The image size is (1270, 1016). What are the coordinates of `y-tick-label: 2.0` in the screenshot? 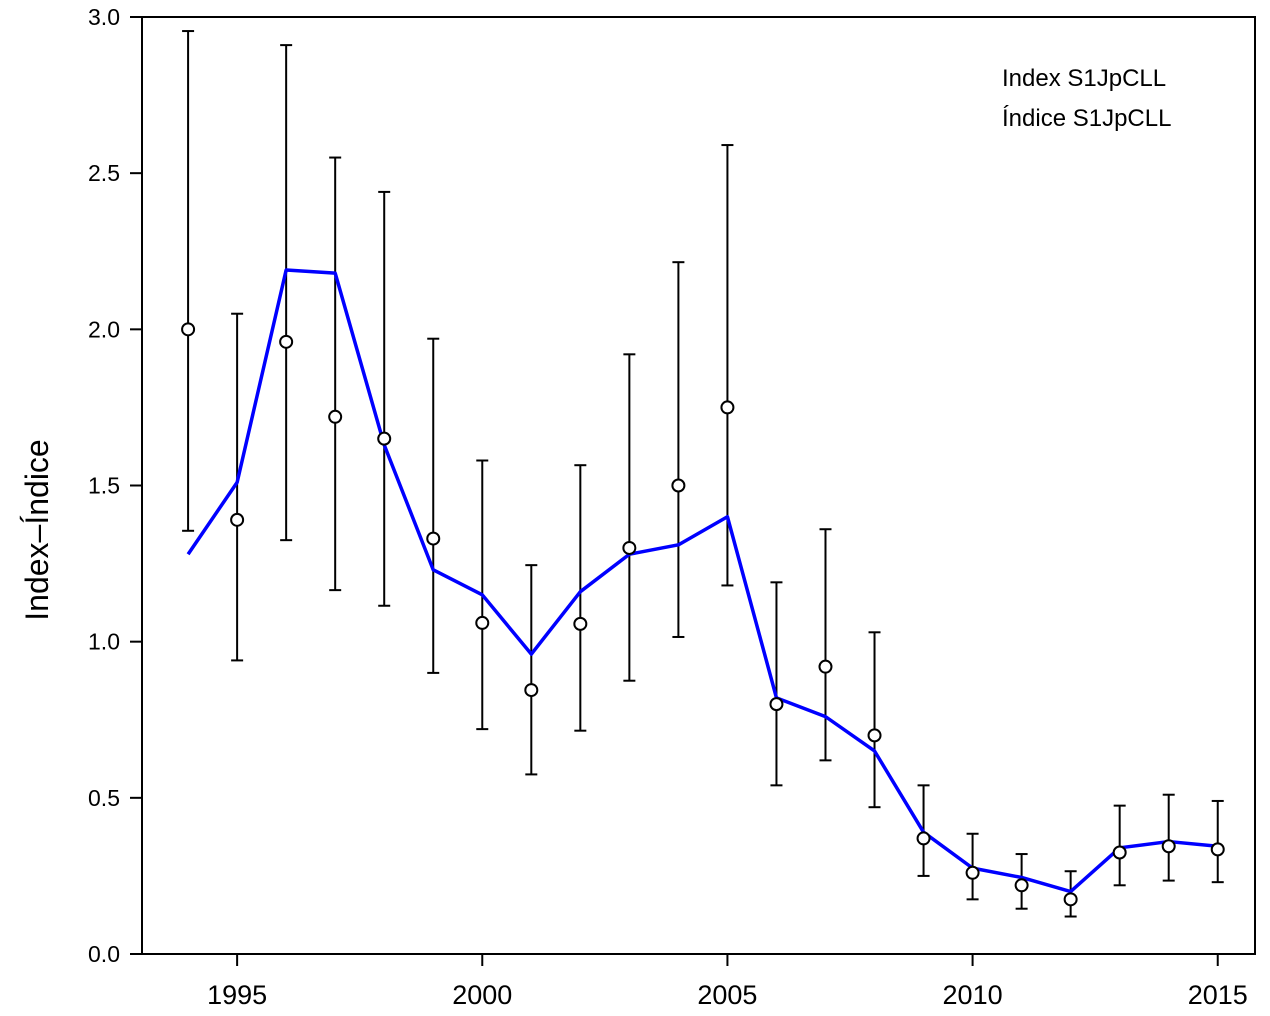 It's located at (104, 329).